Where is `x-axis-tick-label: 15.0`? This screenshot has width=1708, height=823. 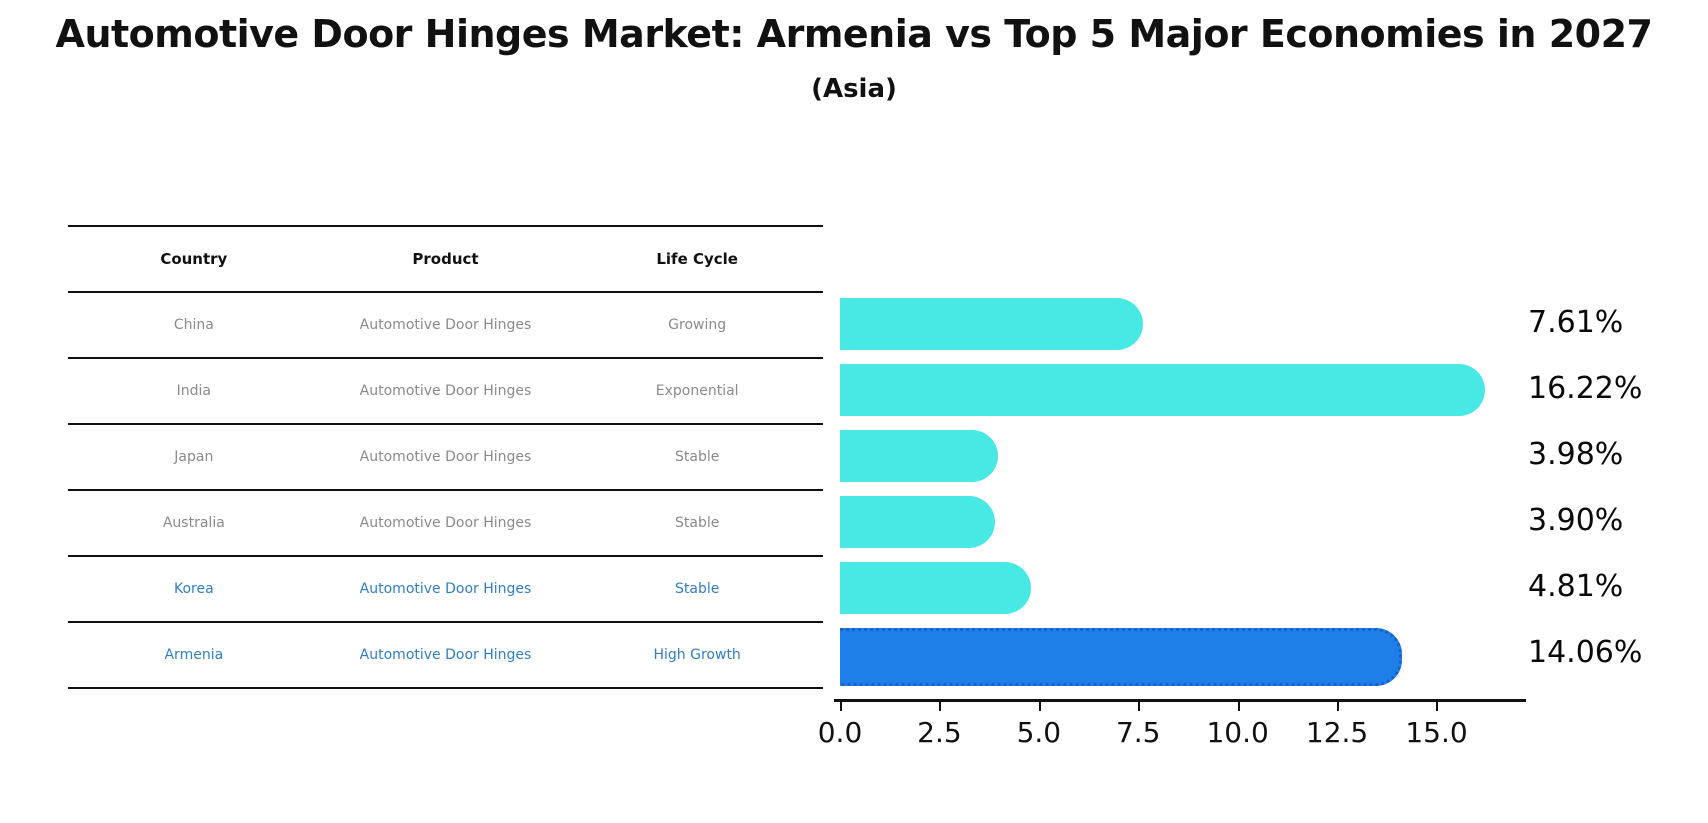
x-axis-tick-label: 15.0 is located at coordinates (1436, 732).